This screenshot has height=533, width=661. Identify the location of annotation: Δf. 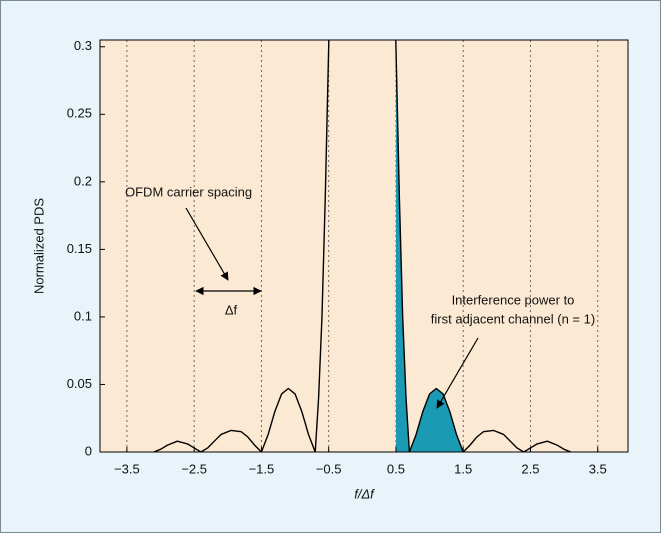
(231, 309).